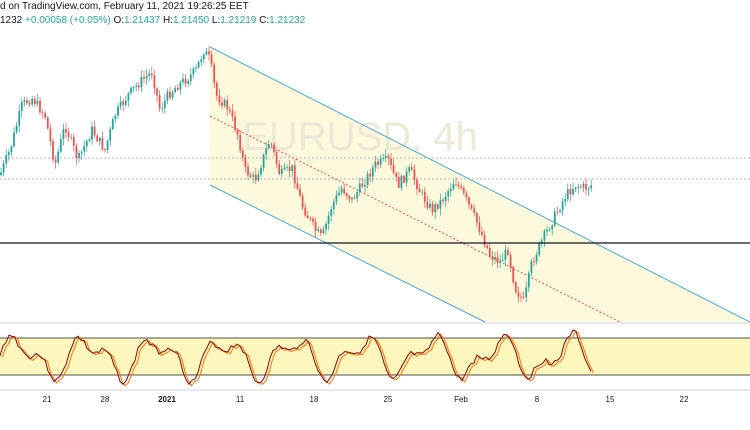 Image resolution: width=750 pixels, height=430 pixels. What do you see at coordinates (287, 20) in the screenshot?
I see `close-value: 1.21232` at bounding box center [287, 20].